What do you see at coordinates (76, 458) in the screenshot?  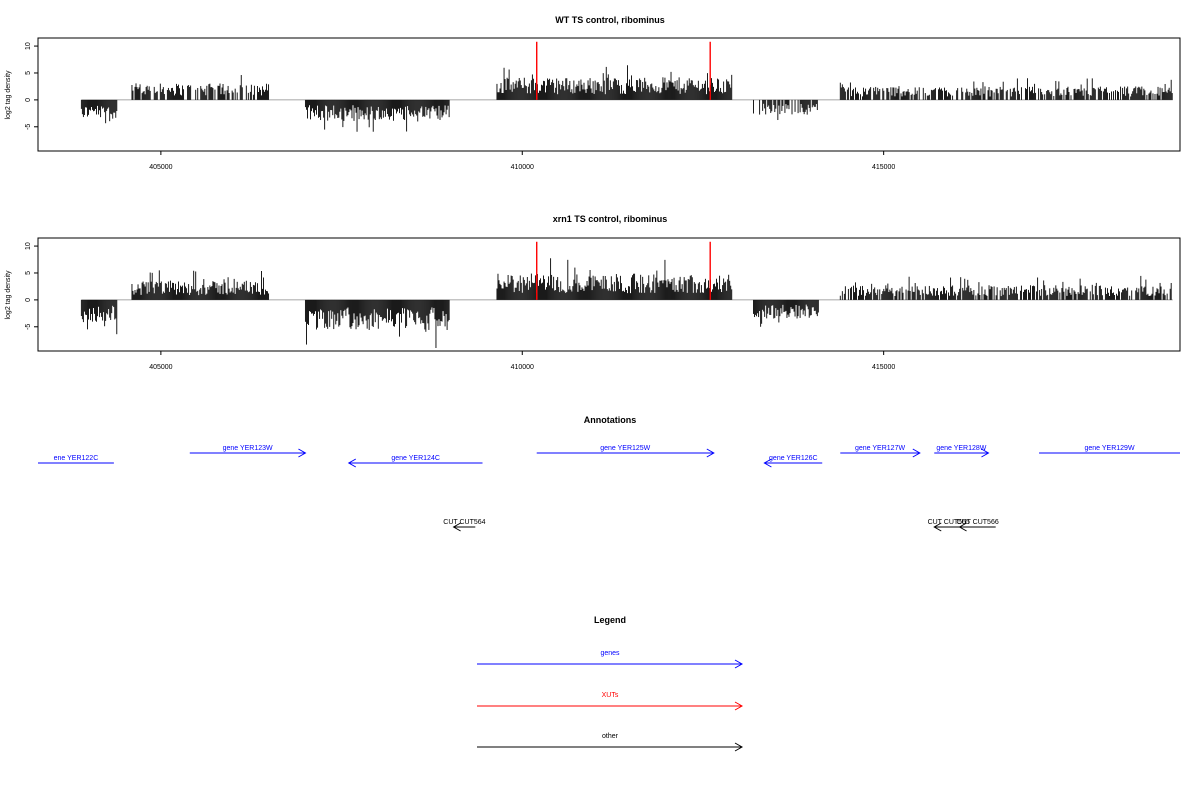 I see `gene-label: ene YER122C` at bounding box center [76, 458].